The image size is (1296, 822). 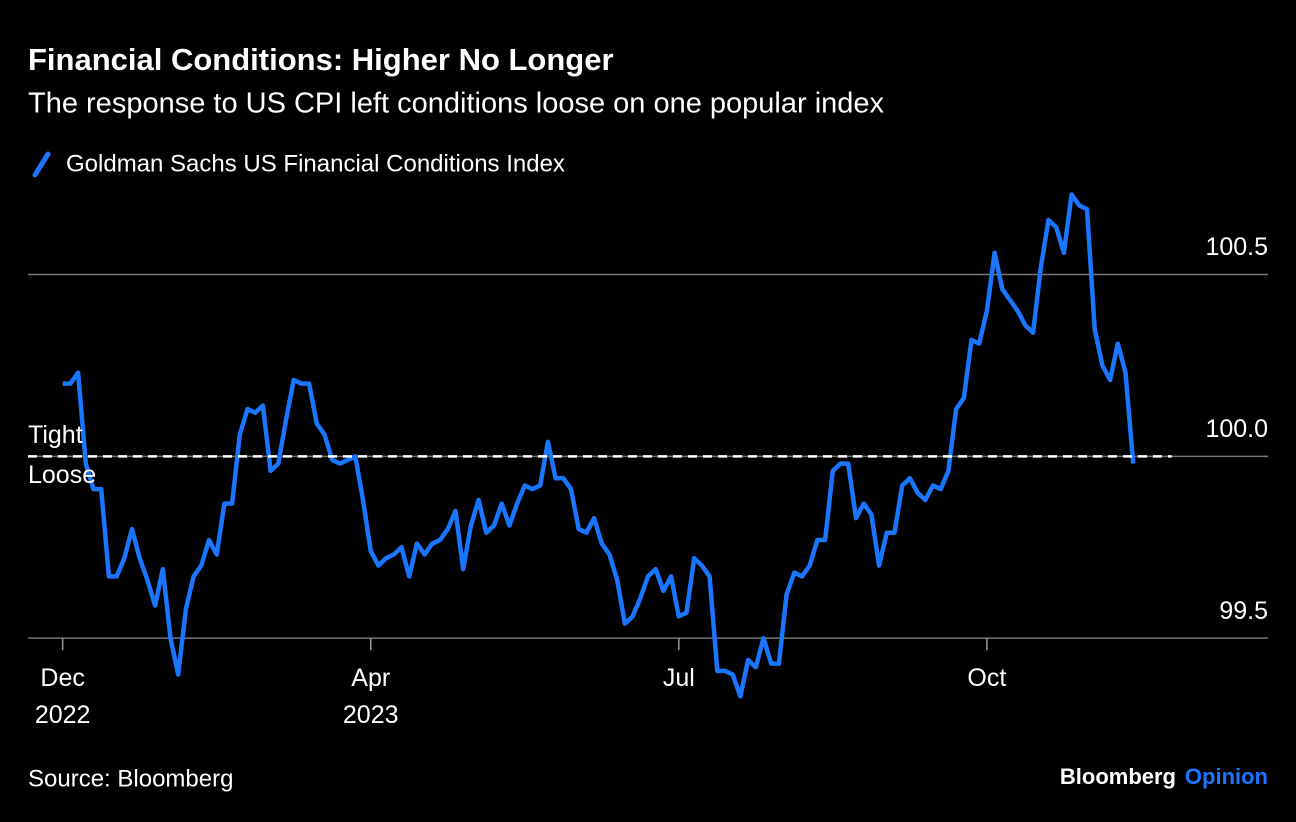 What do you see at coordinates (41, 164) in the screenshot?
I see `legend-swatch` at bounding box center [41, 164].